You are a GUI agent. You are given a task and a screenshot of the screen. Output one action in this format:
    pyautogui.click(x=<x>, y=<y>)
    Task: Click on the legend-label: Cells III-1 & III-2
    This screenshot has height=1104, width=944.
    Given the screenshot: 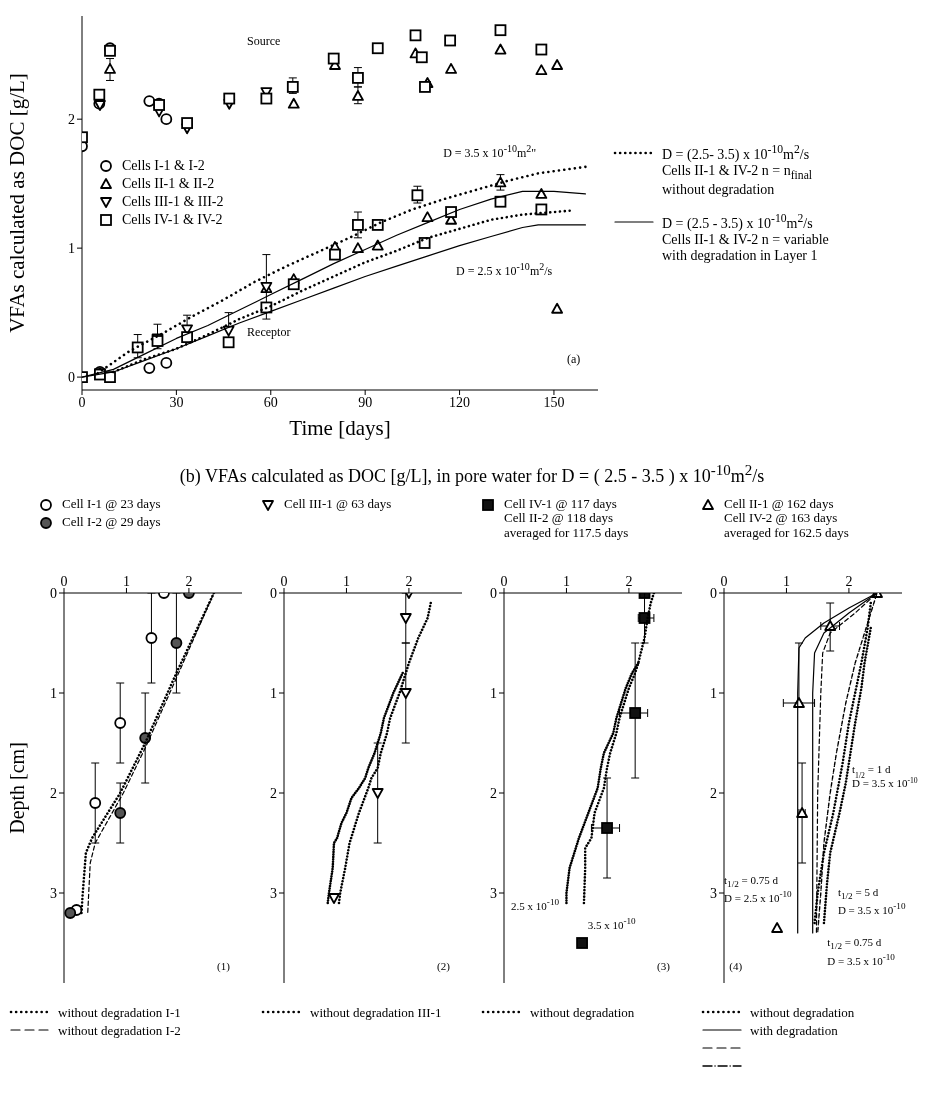 What is the action you would take?
    pyautogui.click(x=173, y=202)
    